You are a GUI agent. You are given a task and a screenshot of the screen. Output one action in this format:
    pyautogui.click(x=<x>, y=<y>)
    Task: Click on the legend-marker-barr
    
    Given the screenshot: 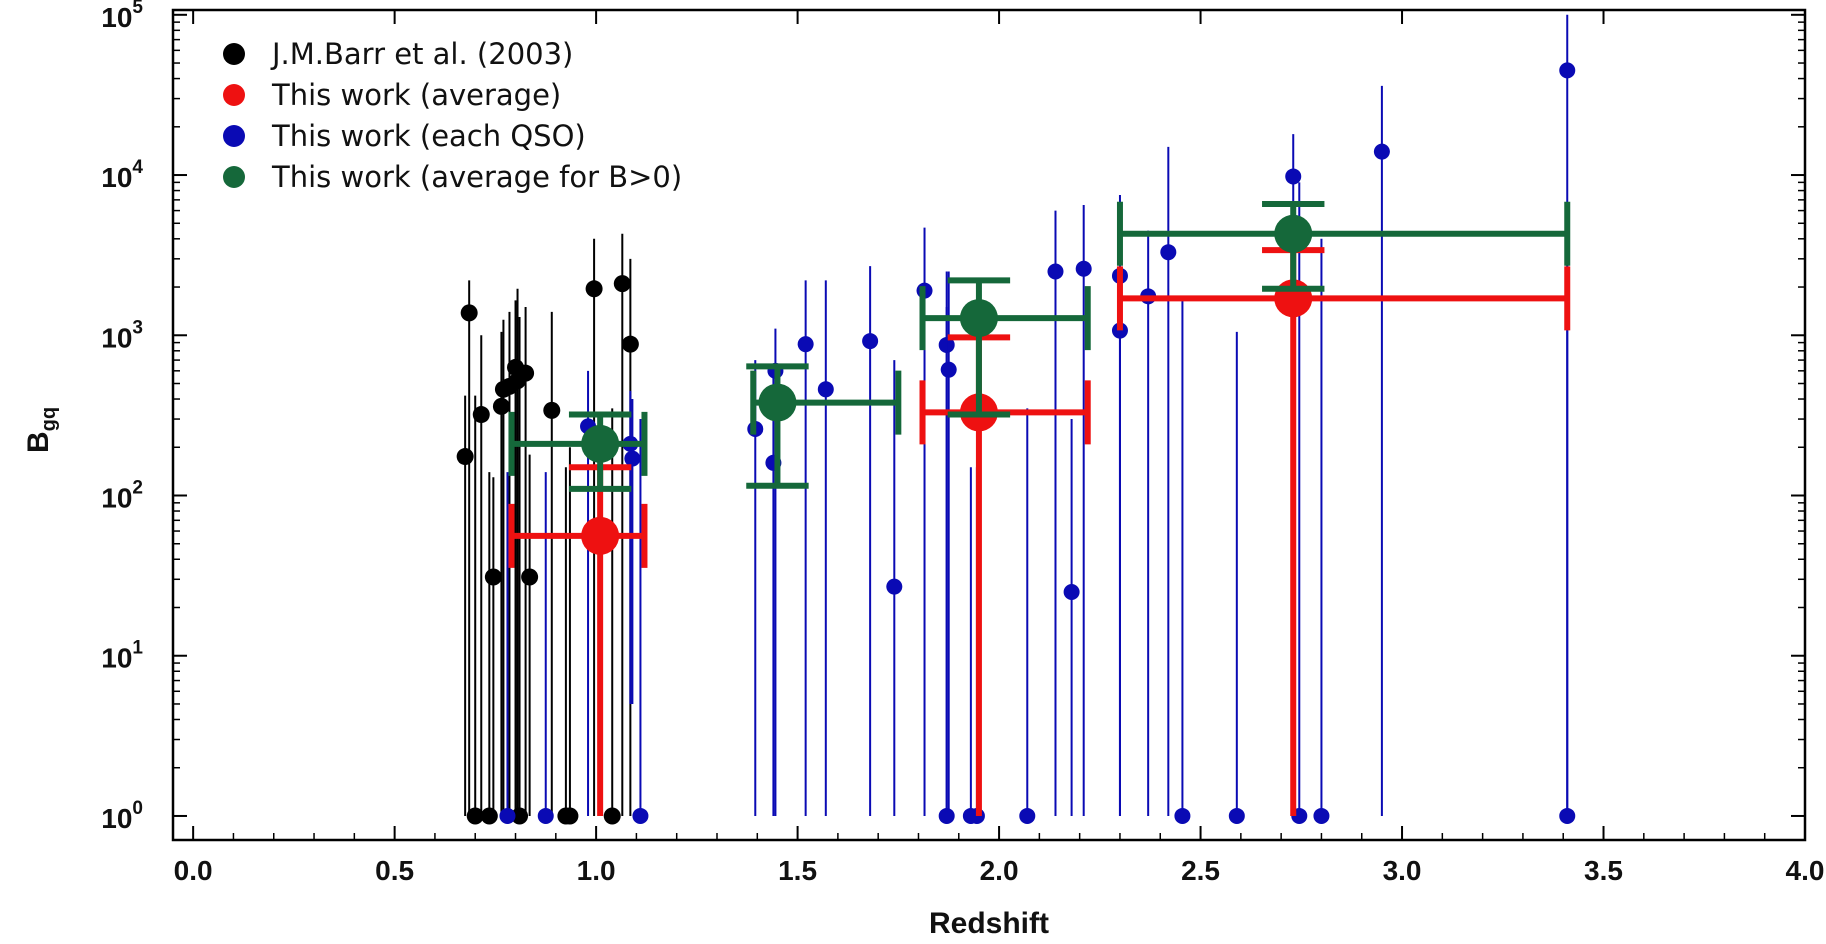 What is the action you would take?
    pyautogui.click(x=234, y=54)
    